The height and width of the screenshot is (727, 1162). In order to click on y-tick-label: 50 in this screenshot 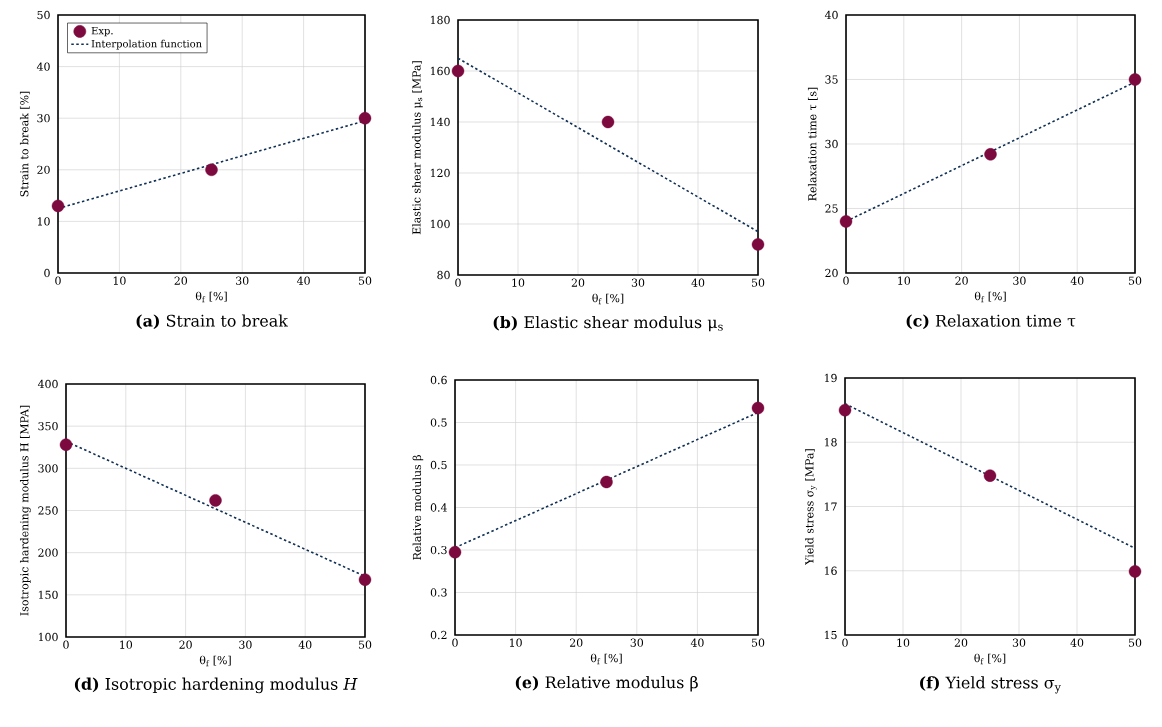, I will do `click(43, 15)`.